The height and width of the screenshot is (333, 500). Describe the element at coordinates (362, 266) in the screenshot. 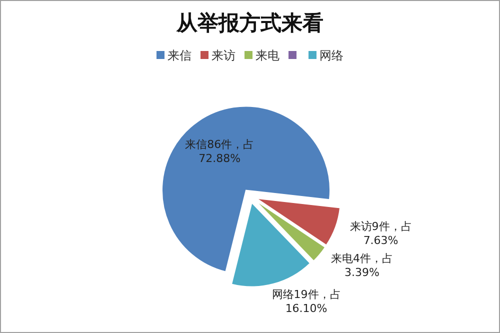

I see `data-label: 来电4件，占3.39%` at that location.